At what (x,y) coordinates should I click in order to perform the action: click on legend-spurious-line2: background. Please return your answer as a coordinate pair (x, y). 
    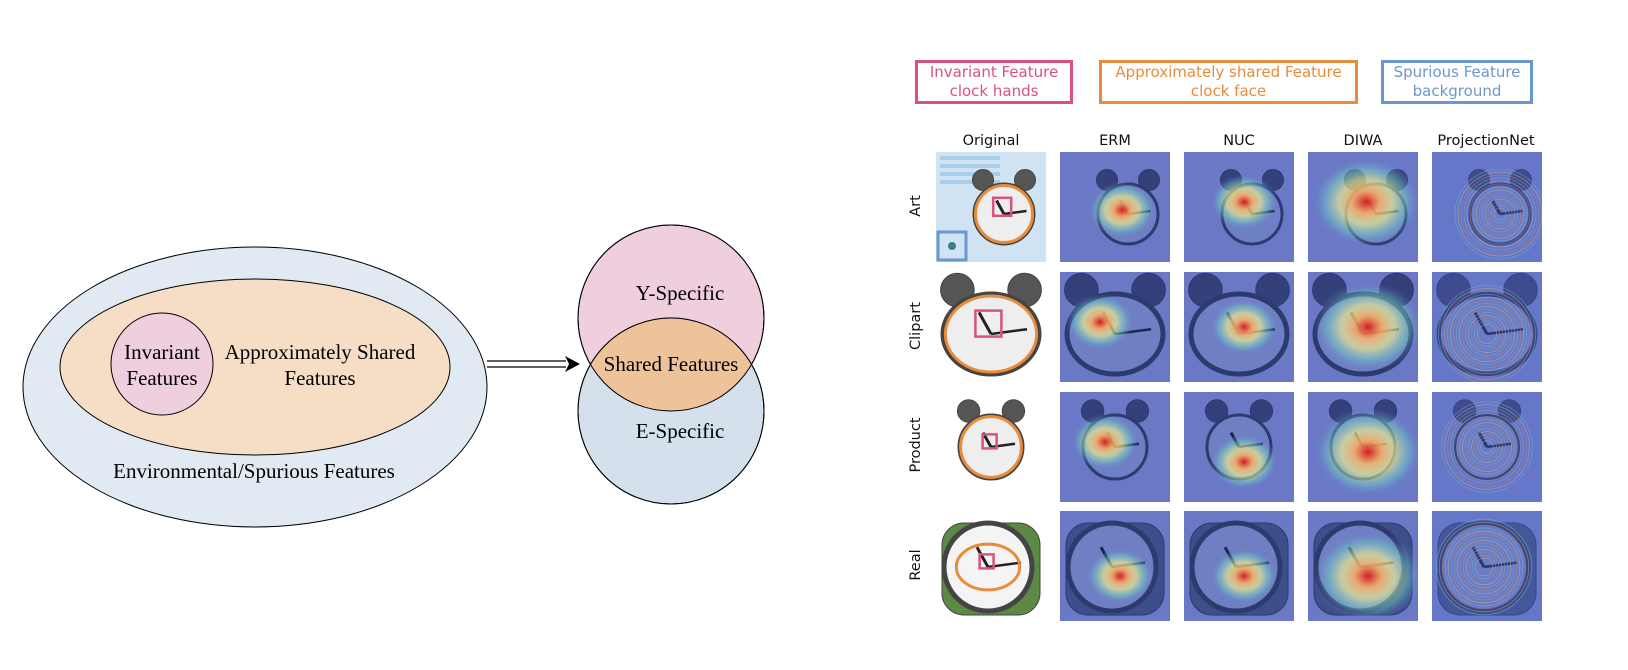
    Looking at the image, I should click on (1457, 91).